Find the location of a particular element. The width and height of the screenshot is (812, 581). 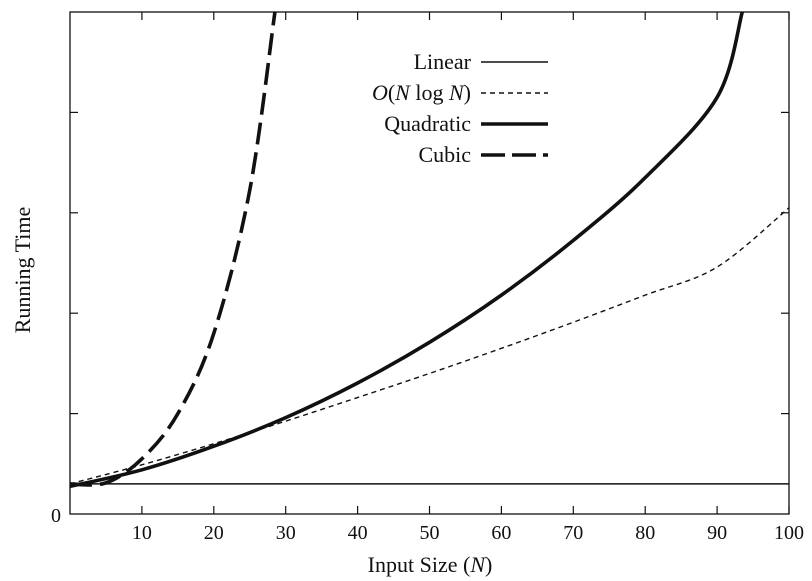

x-tick-label: 40 is located at coordinates (358, 533).